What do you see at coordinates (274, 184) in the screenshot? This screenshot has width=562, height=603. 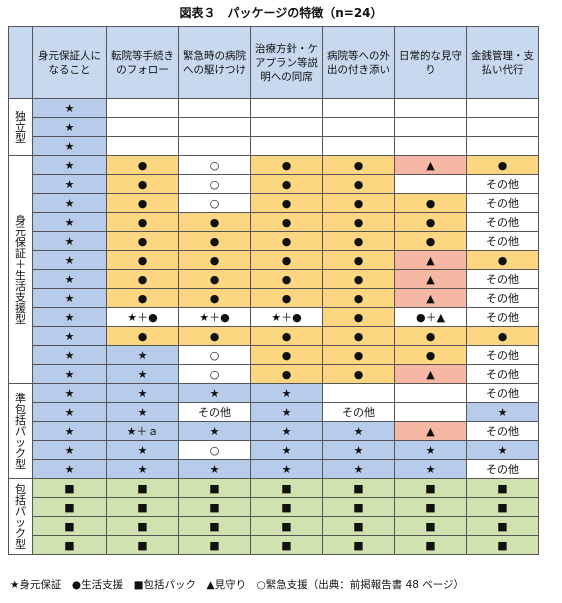 I see `table-row: ★ ● ○ ● ● その他` at bounding box center [274, 184].